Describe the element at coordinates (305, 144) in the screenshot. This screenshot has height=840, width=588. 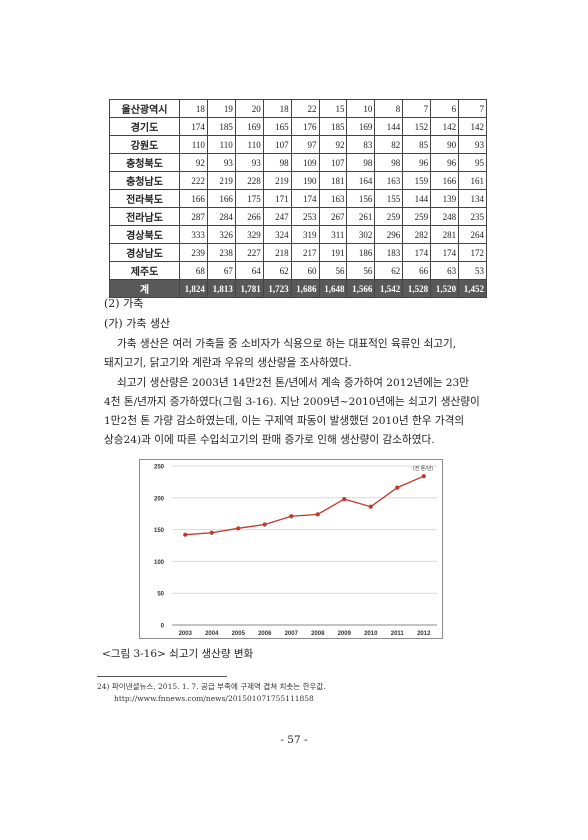
I see `value-cell: 97` at that location.